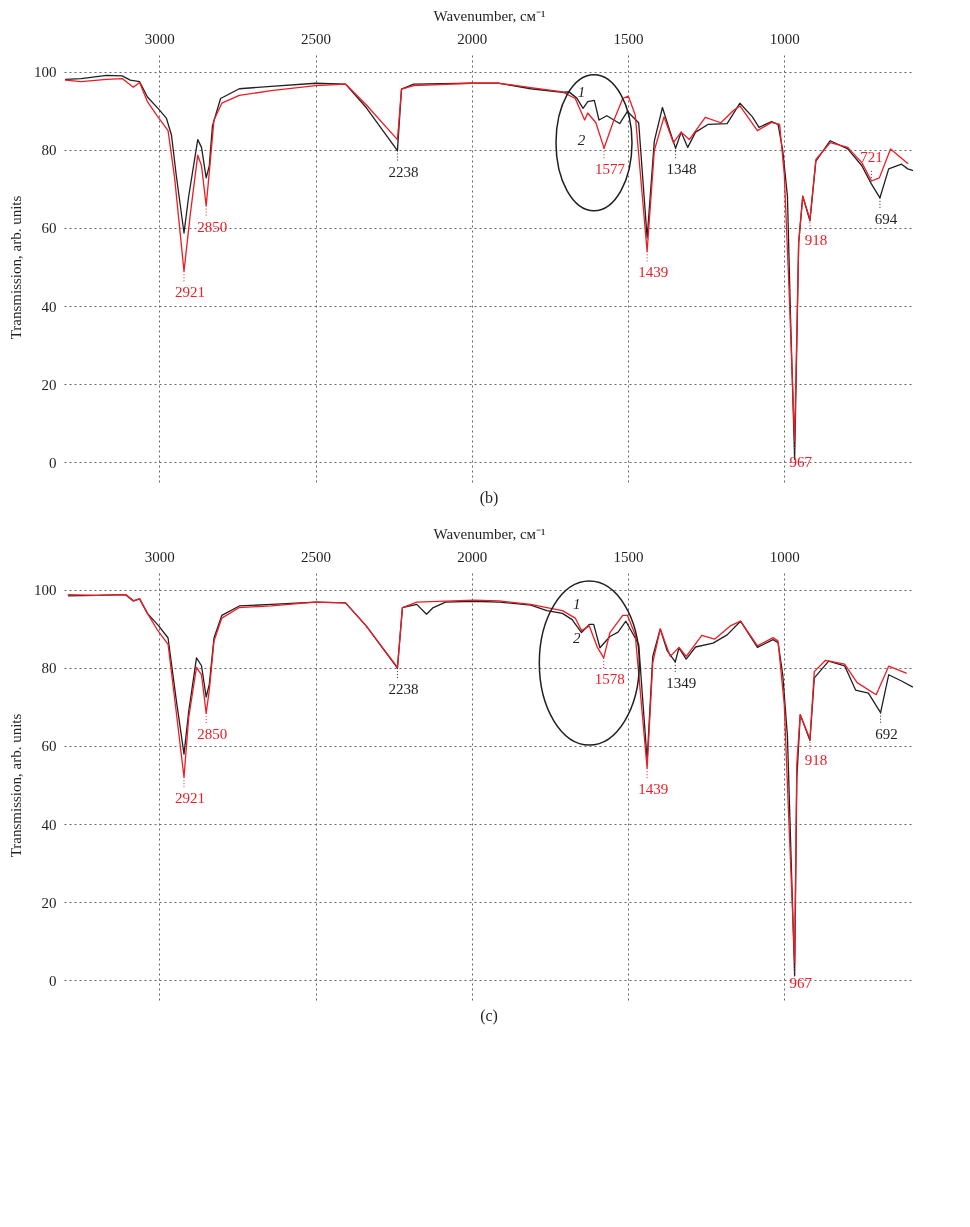 This screenshot has width=970, height=1227. Describe the element at coordinates (871, 157) in the screenshot. I see `annotation: 721` at that location.